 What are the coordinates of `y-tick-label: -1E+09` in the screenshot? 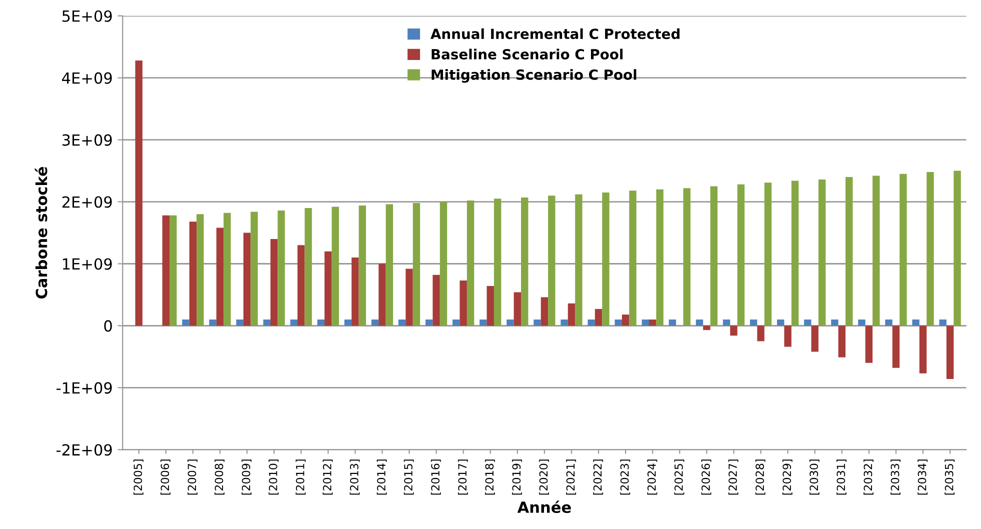 It's located at (84, 388).